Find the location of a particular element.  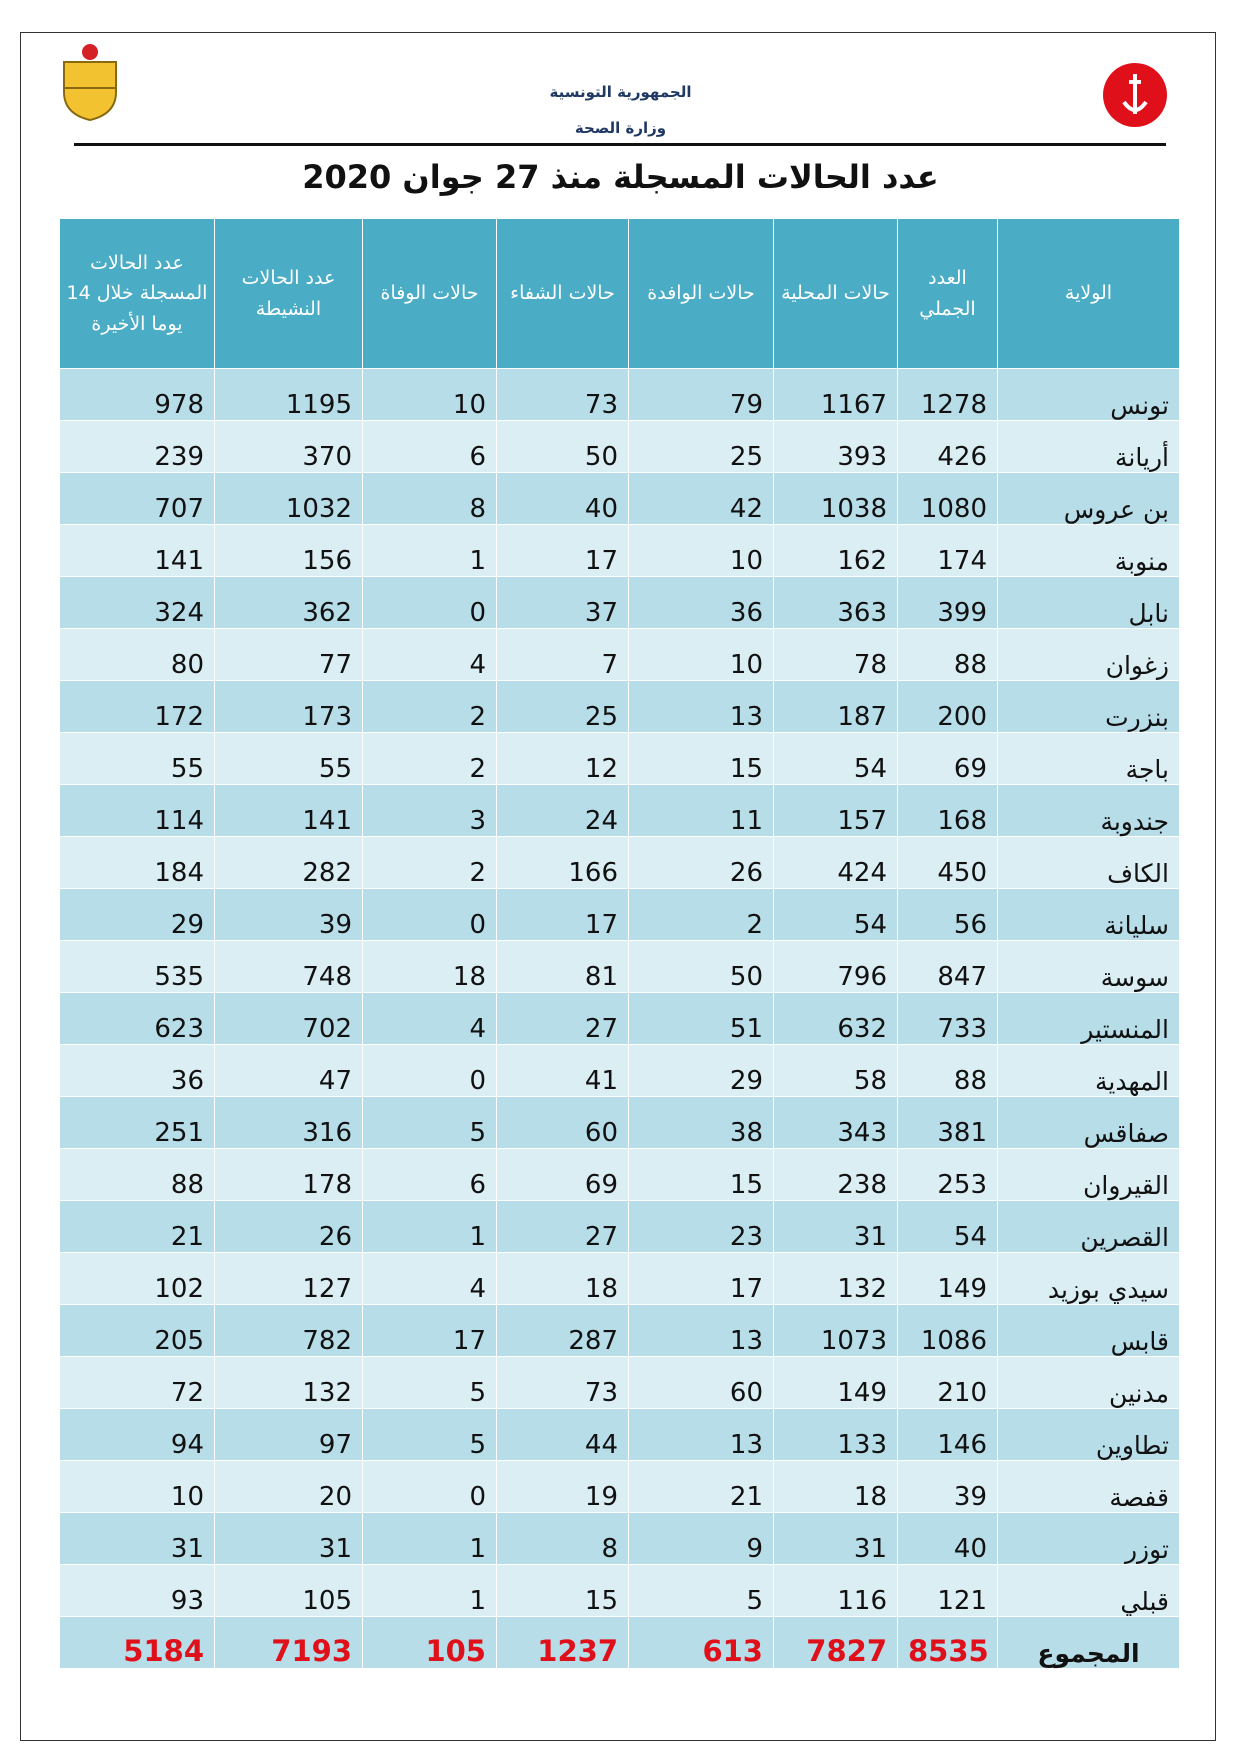

number-cell: 978 is located at coordinates (137, 394).